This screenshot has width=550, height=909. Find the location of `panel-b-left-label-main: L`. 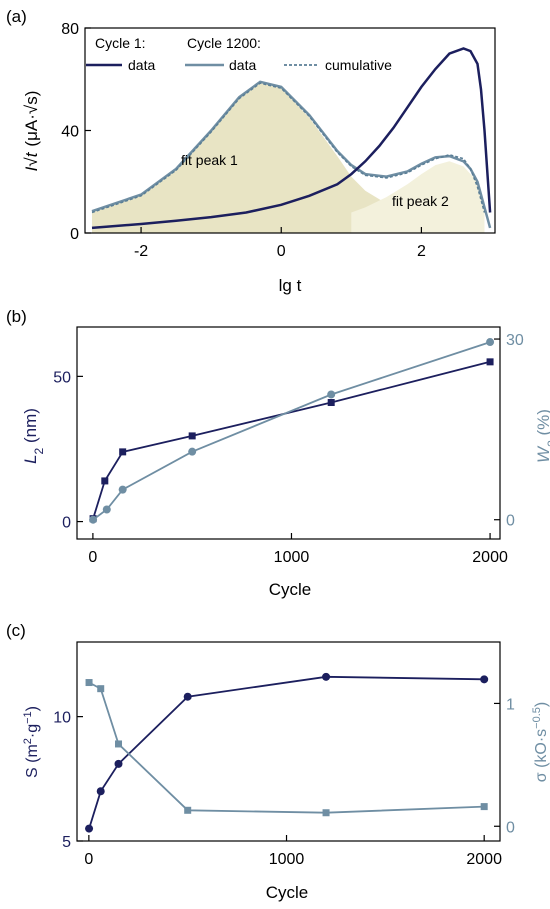

panel-b-left-label-main: L is located at coordinates (30, 458).